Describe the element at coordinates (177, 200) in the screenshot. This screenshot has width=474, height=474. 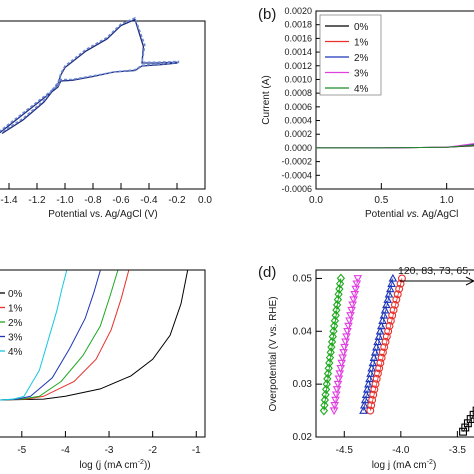
I see `panel-a-xtick-label: -0.2` at that location.